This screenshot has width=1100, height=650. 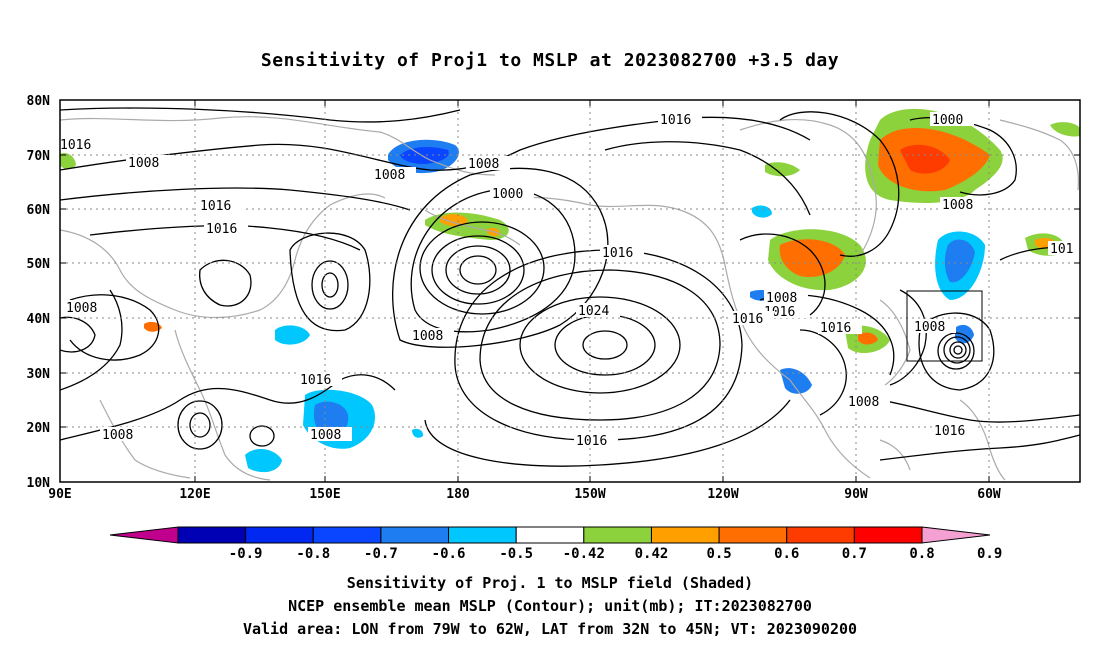 I want to click on colorbar-label: -0.8, so click(x=313, y=554).